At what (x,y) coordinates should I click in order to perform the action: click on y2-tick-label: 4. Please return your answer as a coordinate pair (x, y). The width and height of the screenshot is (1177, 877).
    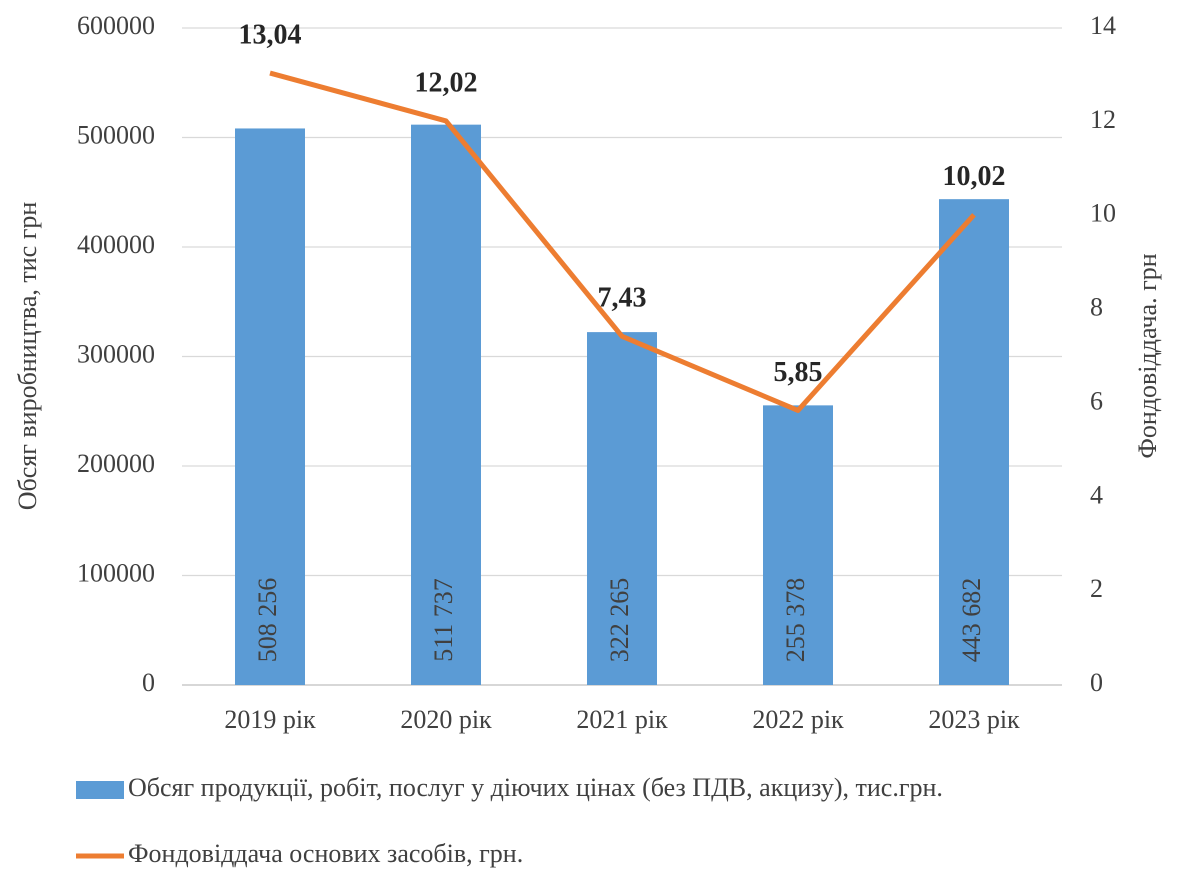
    Looking at the image, I should click on (1096, 494).